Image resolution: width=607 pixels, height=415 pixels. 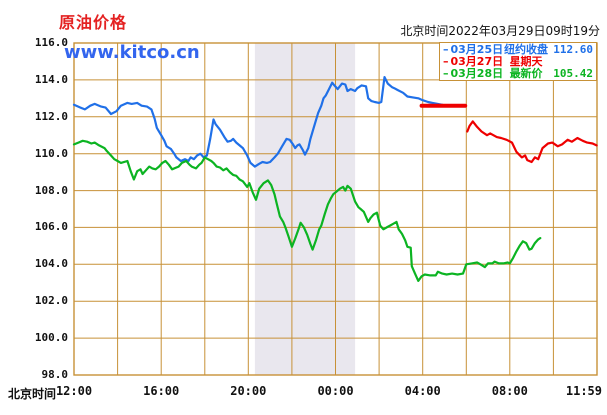 What do you see at coordinates (161, 391) in the screenshot?
I see `x-tick-label: 16:00` at bounding box center [161, 391].